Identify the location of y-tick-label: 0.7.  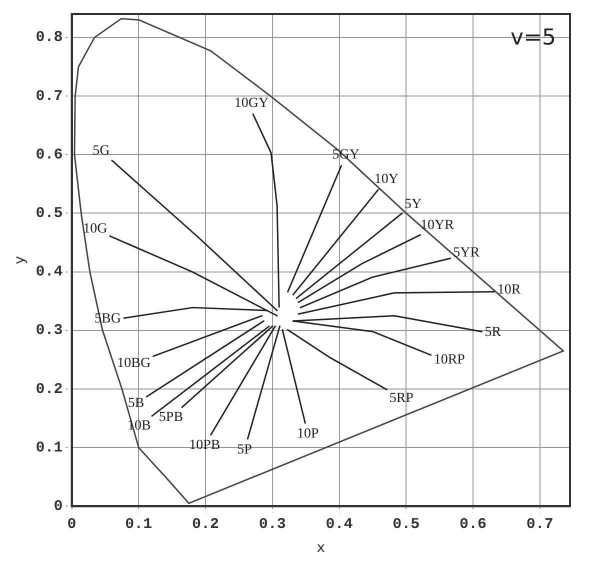
(49, 96).